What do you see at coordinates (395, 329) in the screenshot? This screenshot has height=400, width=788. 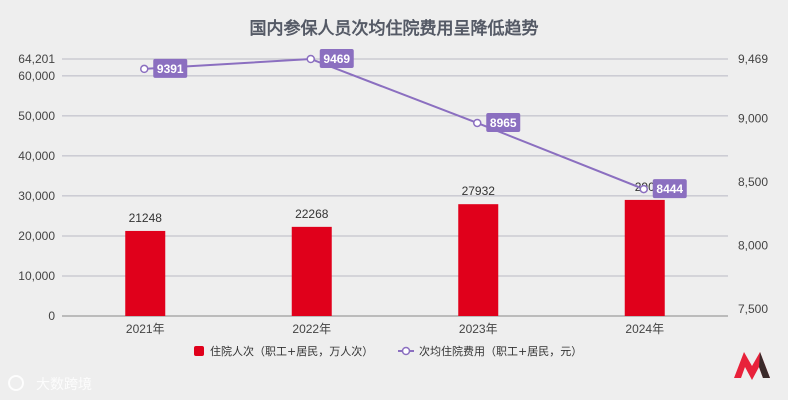 I see `x-axis: 2021年 2022年 2023年 2024年` at bounding box center [395, 329].